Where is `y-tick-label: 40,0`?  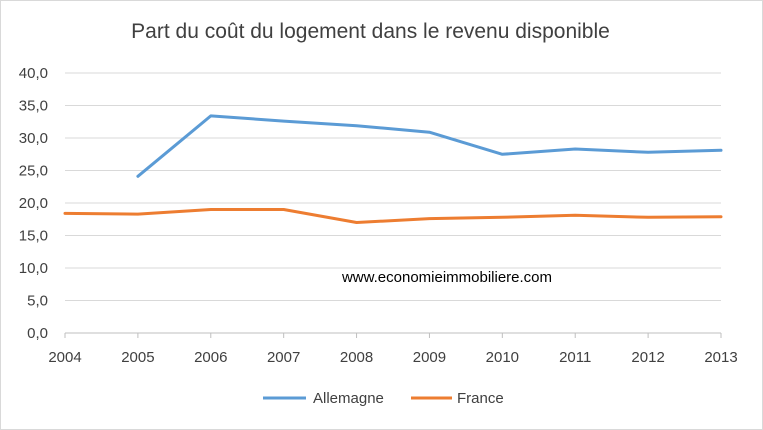 y-tick-label: 40,0 is located at coordinates (33, 73).